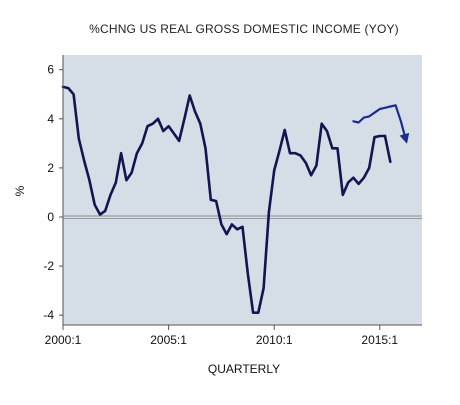 This screenshot has width=460, height=405. What do you see at coordinates (274, 340) in the screenshot?
I see `x-tick-label: 2010:1` at bounding box center [274, 340].